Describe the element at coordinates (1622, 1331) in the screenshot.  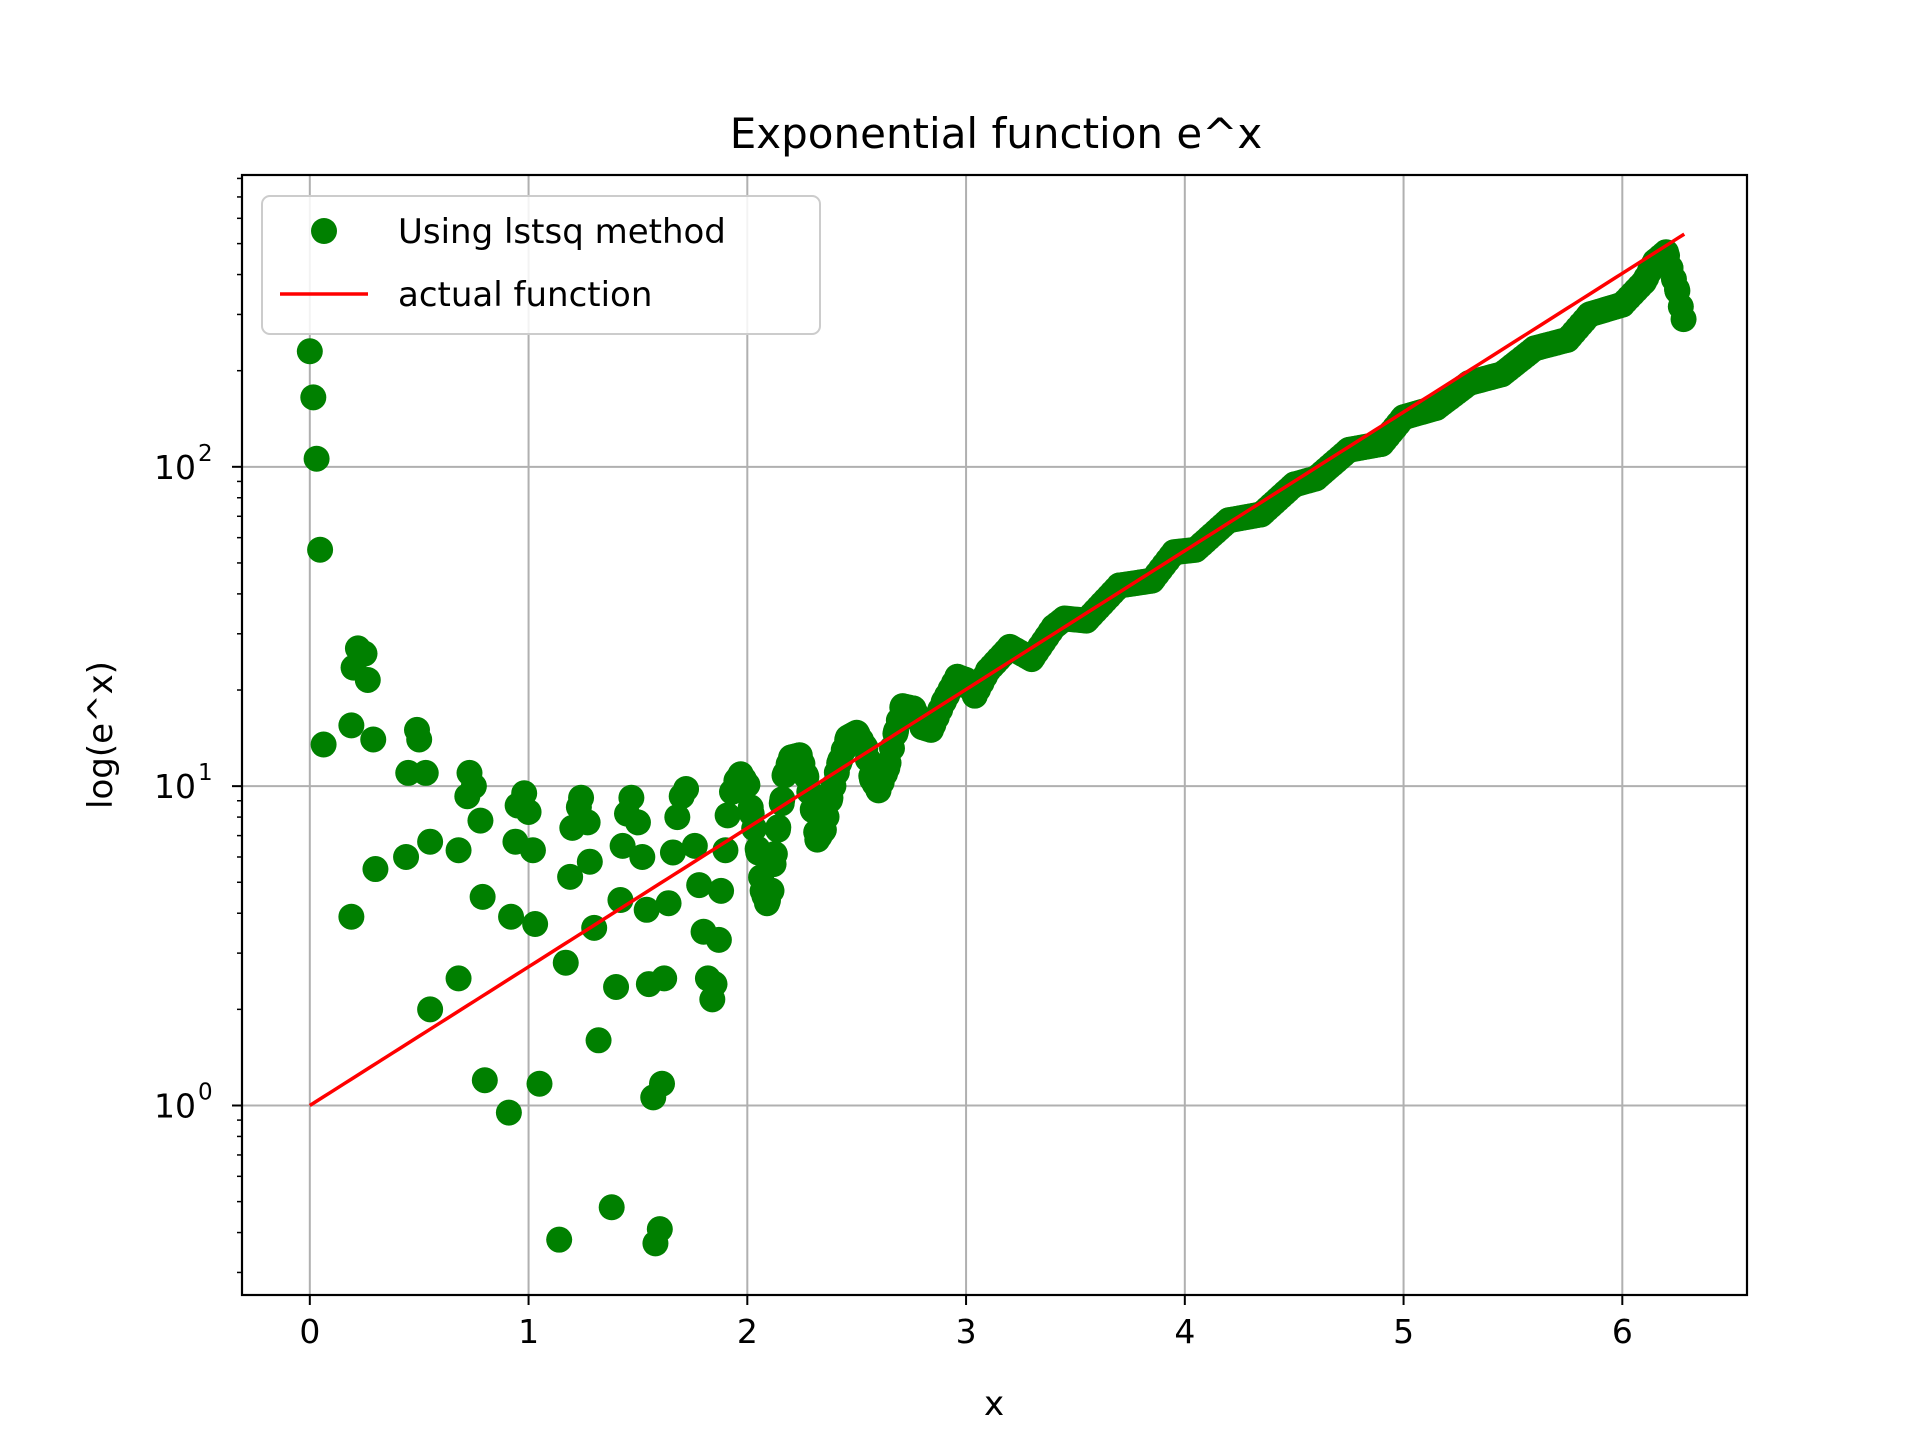
I see `x-tick-label: 6` at that location.